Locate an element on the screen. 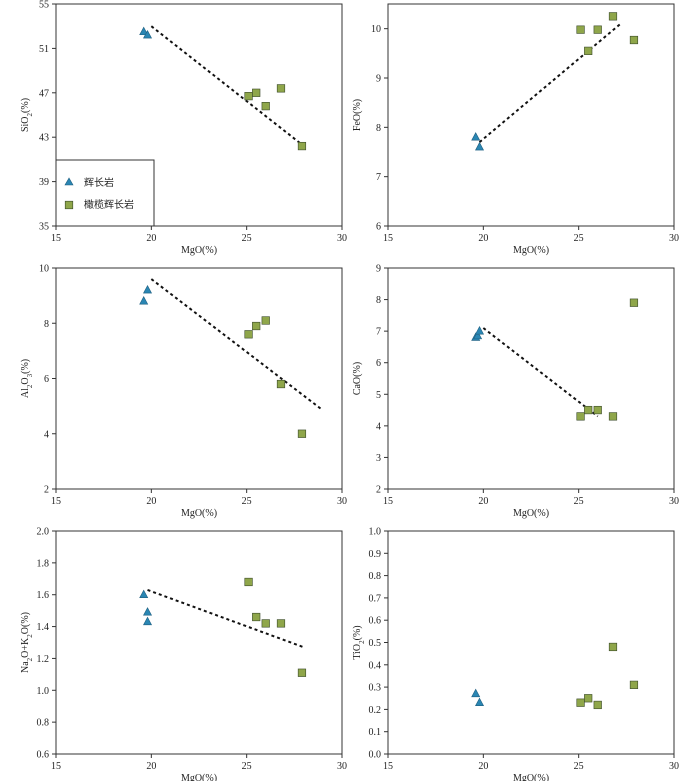  legend-box is located at coordinates (105, 193).